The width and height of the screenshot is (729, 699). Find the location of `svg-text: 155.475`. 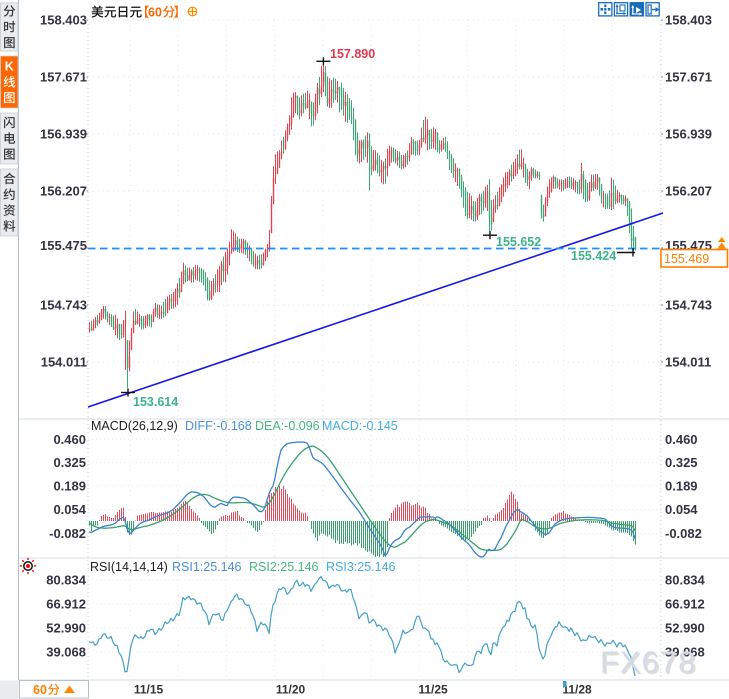

svg-text: 155.475 is located at coordinates (63, 245).